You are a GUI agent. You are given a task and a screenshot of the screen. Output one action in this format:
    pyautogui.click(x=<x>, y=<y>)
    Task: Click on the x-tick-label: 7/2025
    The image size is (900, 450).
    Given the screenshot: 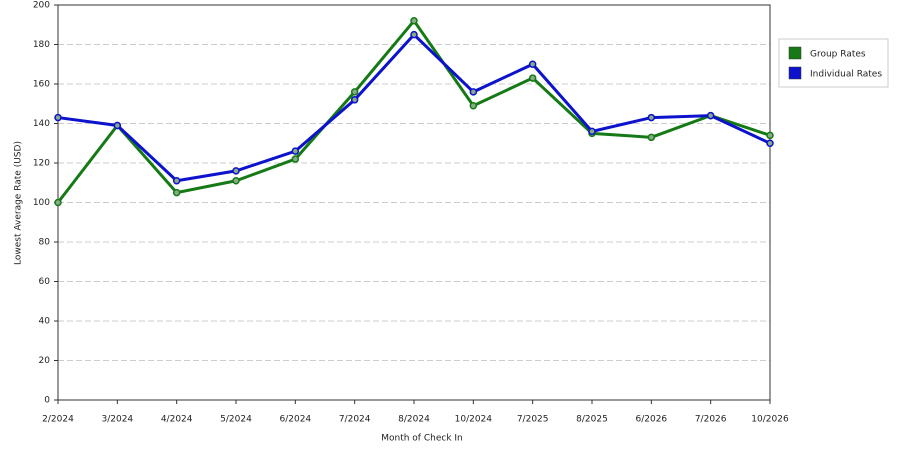 What is the action you would take?
    pyautogui.click(x=533, y=420)
    